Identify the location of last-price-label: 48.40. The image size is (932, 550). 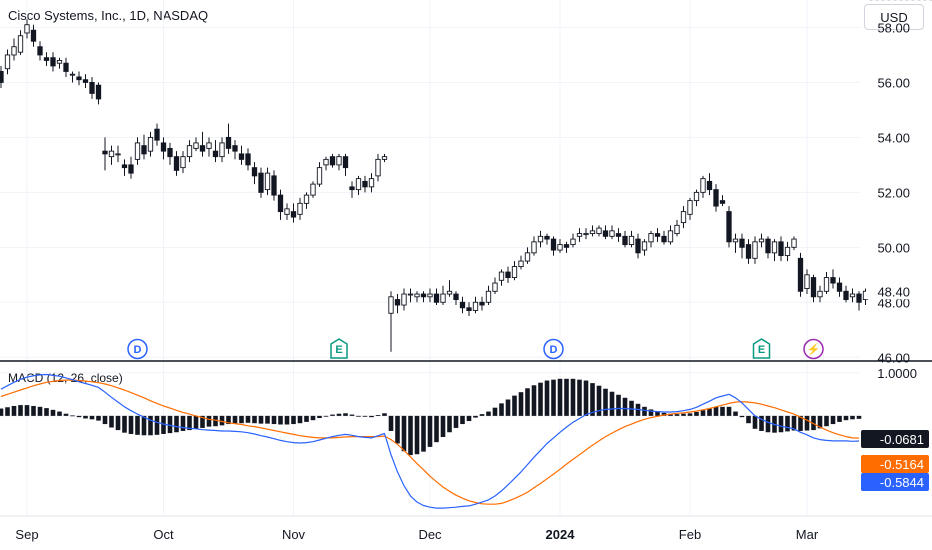
(891, 291).